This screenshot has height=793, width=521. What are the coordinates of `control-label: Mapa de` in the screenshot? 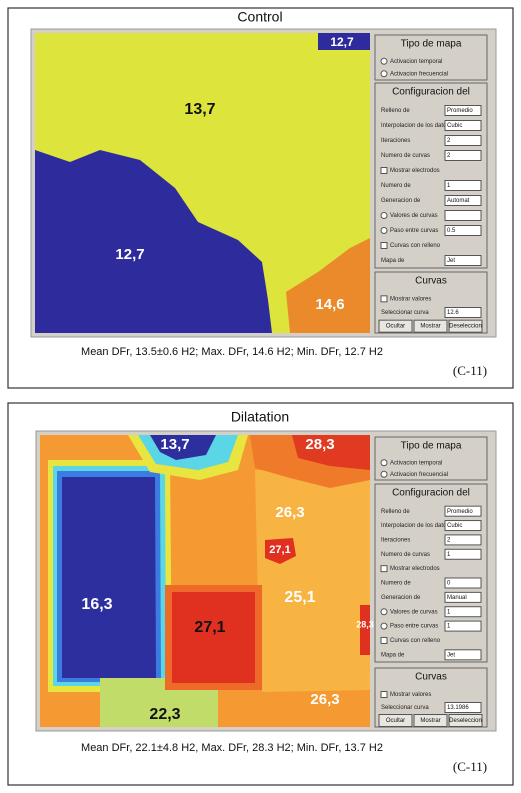 It's located at (393, 655).